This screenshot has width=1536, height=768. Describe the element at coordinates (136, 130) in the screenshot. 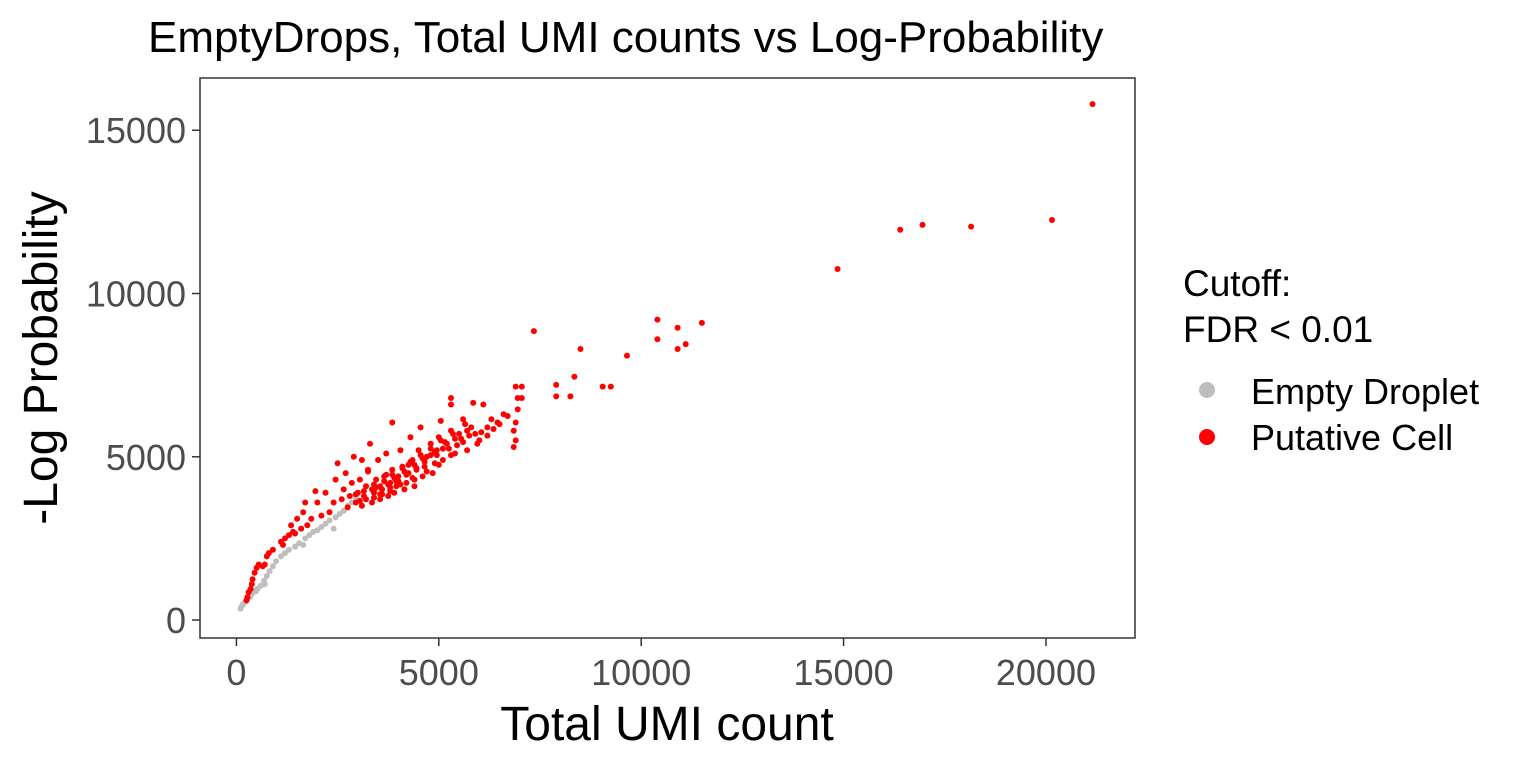

I see `y-tick-label: 15000` at that location.